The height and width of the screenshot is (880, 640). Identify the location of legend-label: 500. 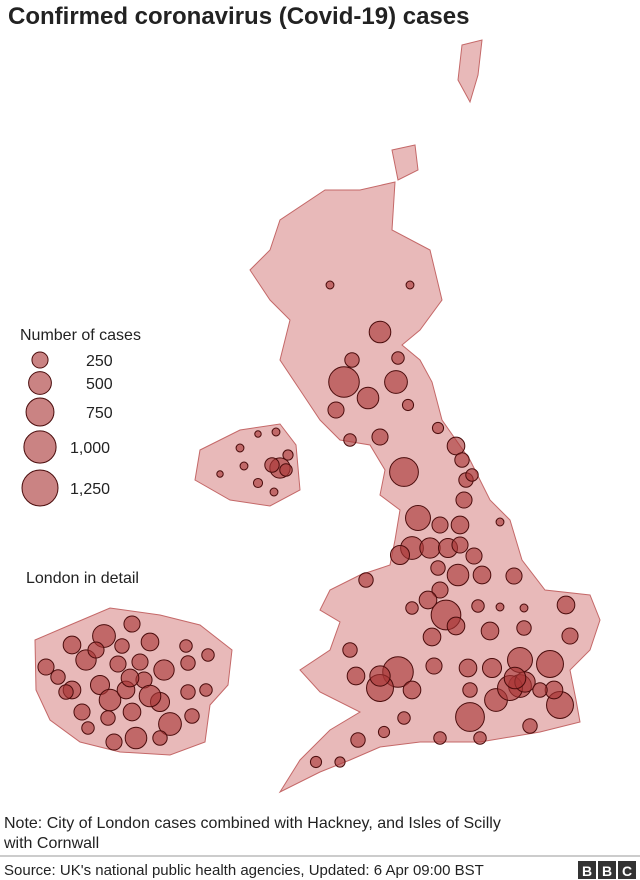
(99, 384).